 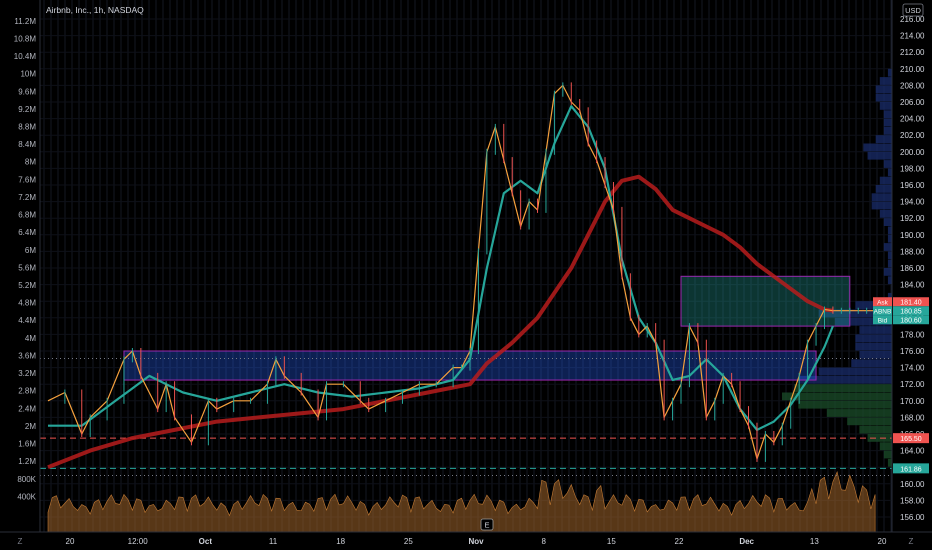 I want to click on price-tick-label: 174.00, so click(x=912, y=368).